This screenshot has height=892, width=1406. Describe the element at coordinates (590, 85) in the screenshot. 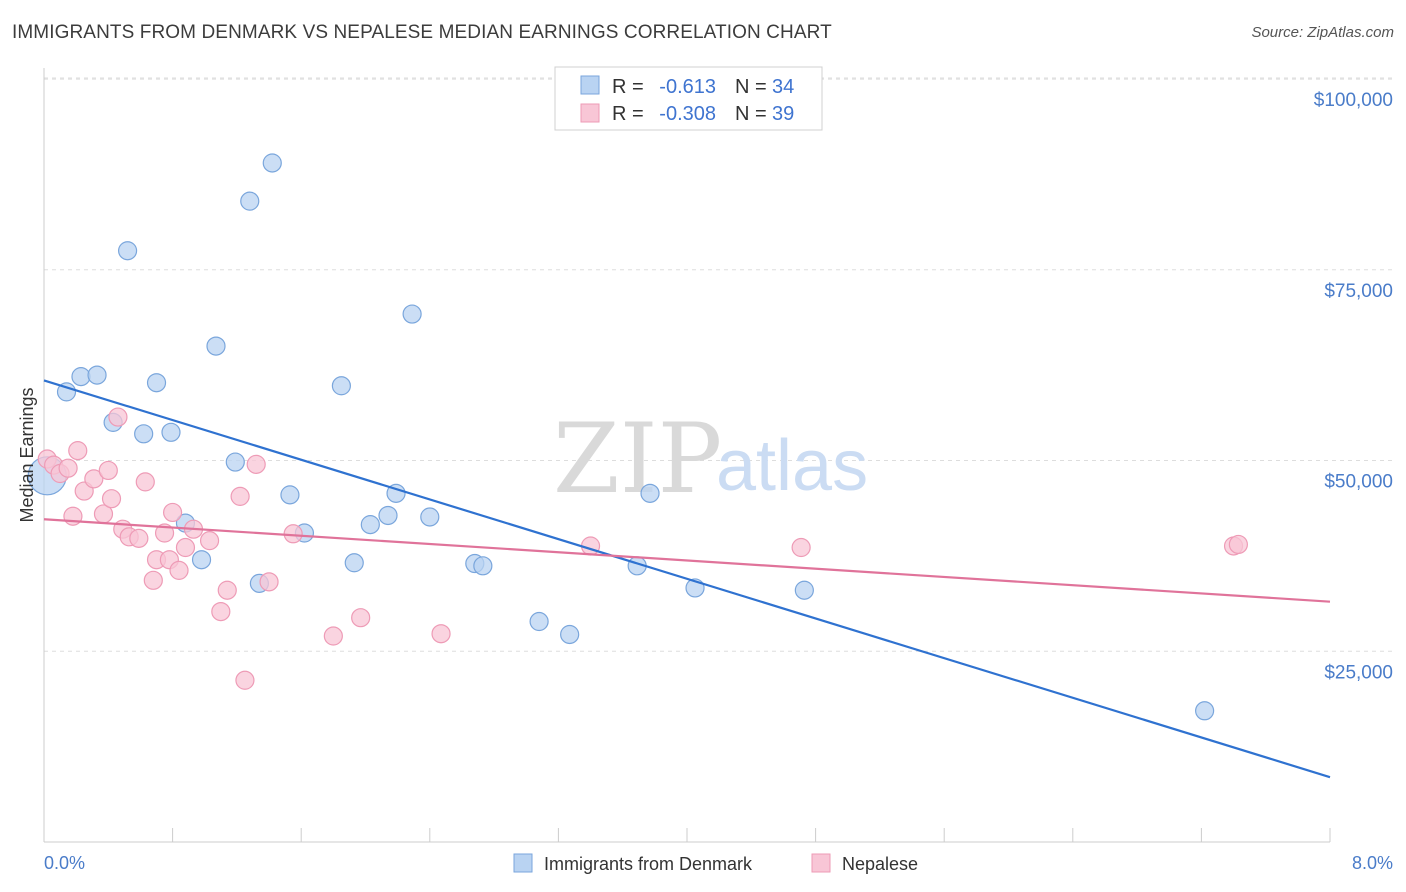

I see `legend-swatch-denmark` at that location.